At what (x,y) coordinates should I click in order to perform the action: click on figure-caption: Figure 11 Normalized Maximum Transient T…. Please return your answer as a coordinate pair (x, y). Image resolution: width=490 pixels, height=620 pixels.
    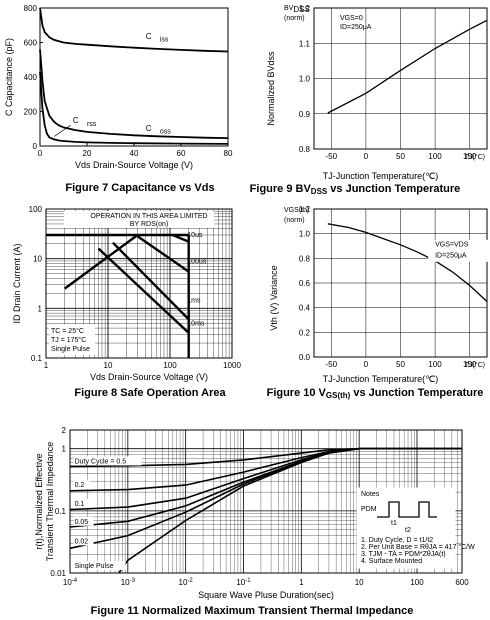
    Looking at the image, I should click on (252, 611).